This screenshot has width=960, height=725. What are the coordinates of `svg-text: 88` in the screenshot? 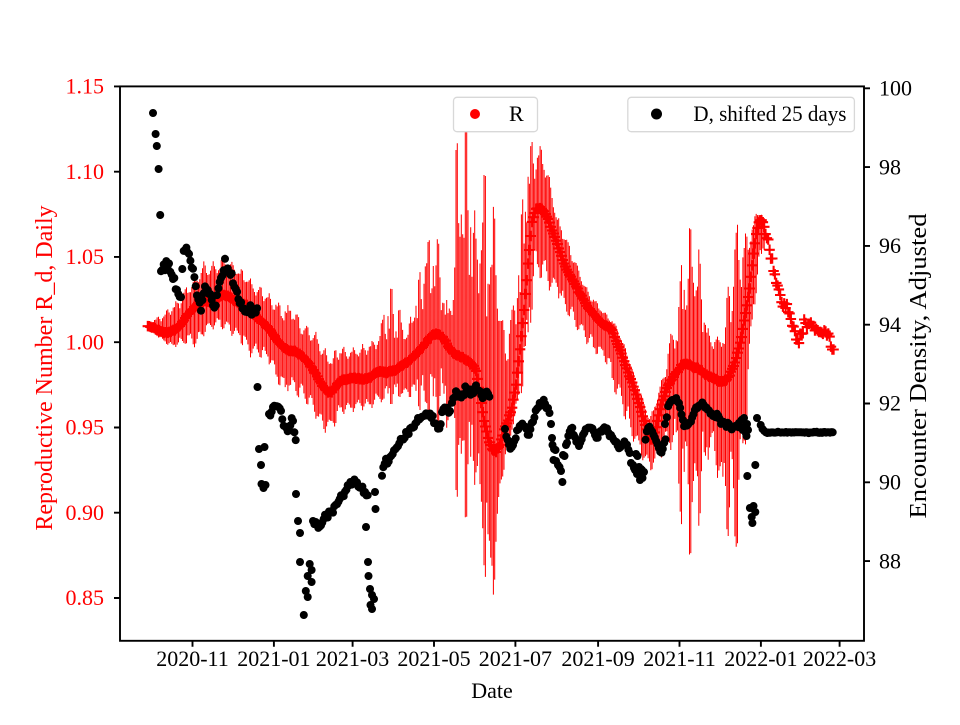 It's located at (890, 560).